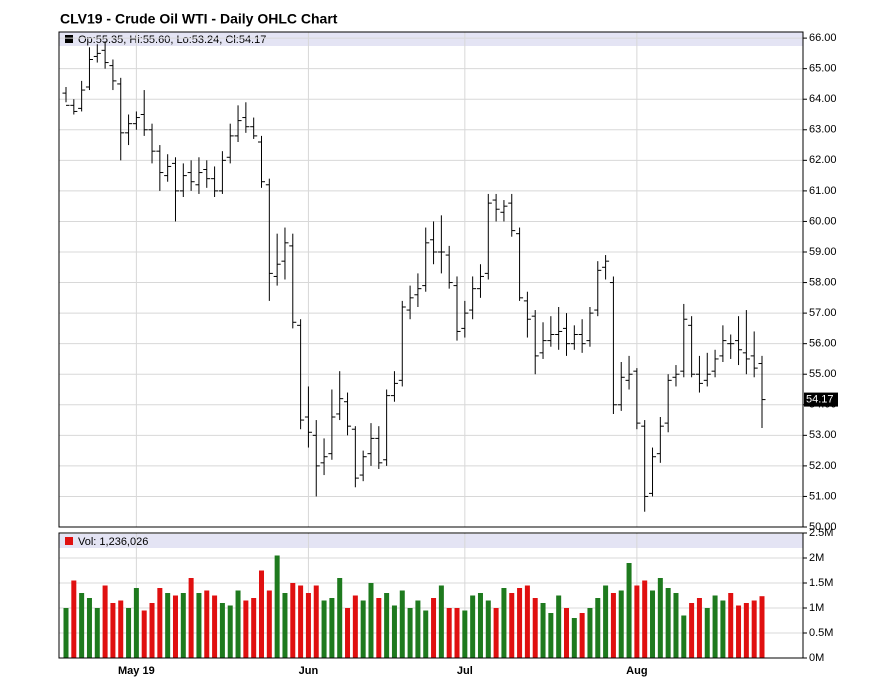  I want to click on y-tick-label: 62.00, so click(823, 160).